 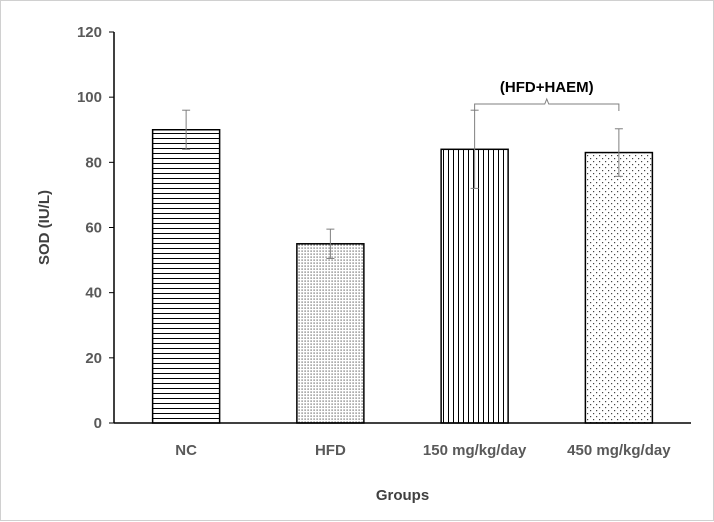 I want to click on annotation-label: (HFD+HAEM), so click(x=547, y=87).